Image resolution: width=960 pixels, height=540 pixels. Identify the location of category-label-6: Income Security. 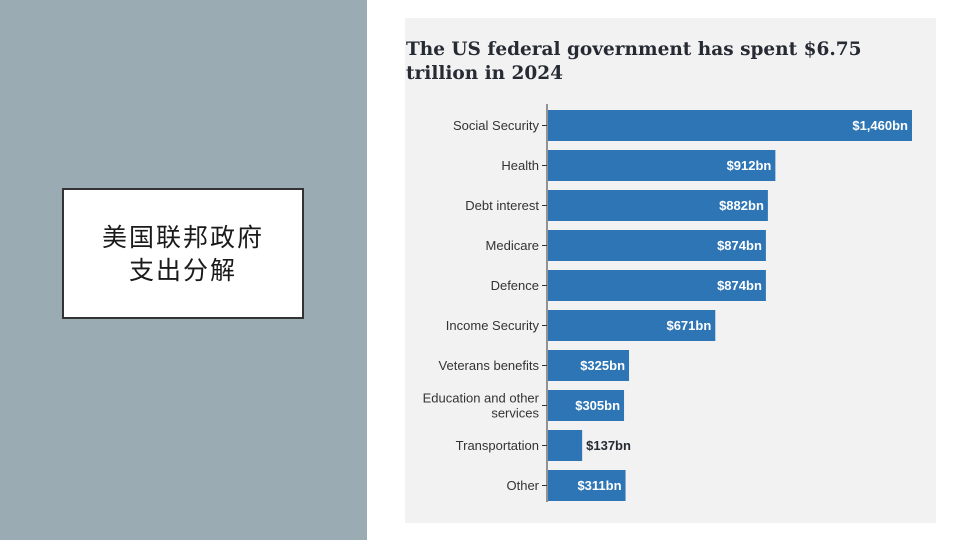
(493, 325).